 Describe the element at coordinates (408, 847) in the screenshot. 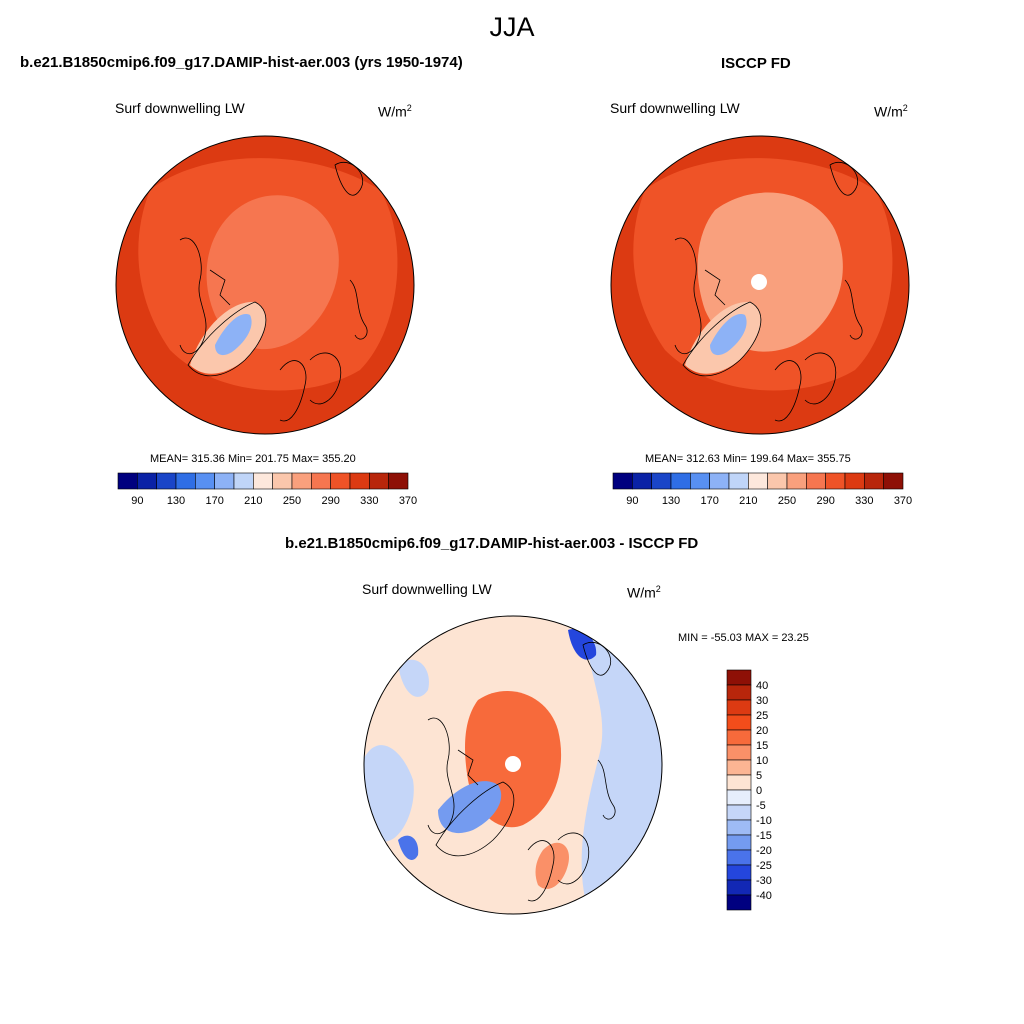

I see `diff-strong-negative-sw` at that location.